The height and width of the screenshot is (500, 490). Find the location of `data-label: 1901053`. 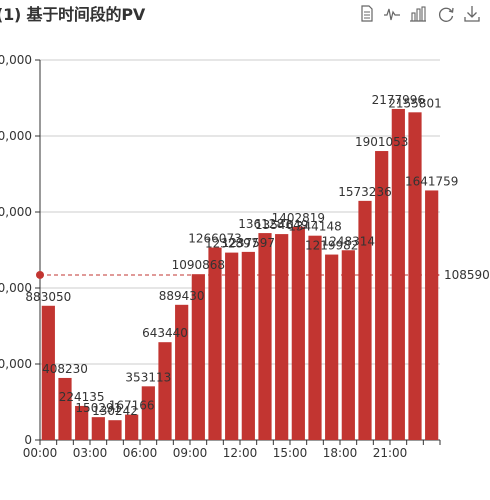

data-label: 1901053 is located at coordinates (381, 142).